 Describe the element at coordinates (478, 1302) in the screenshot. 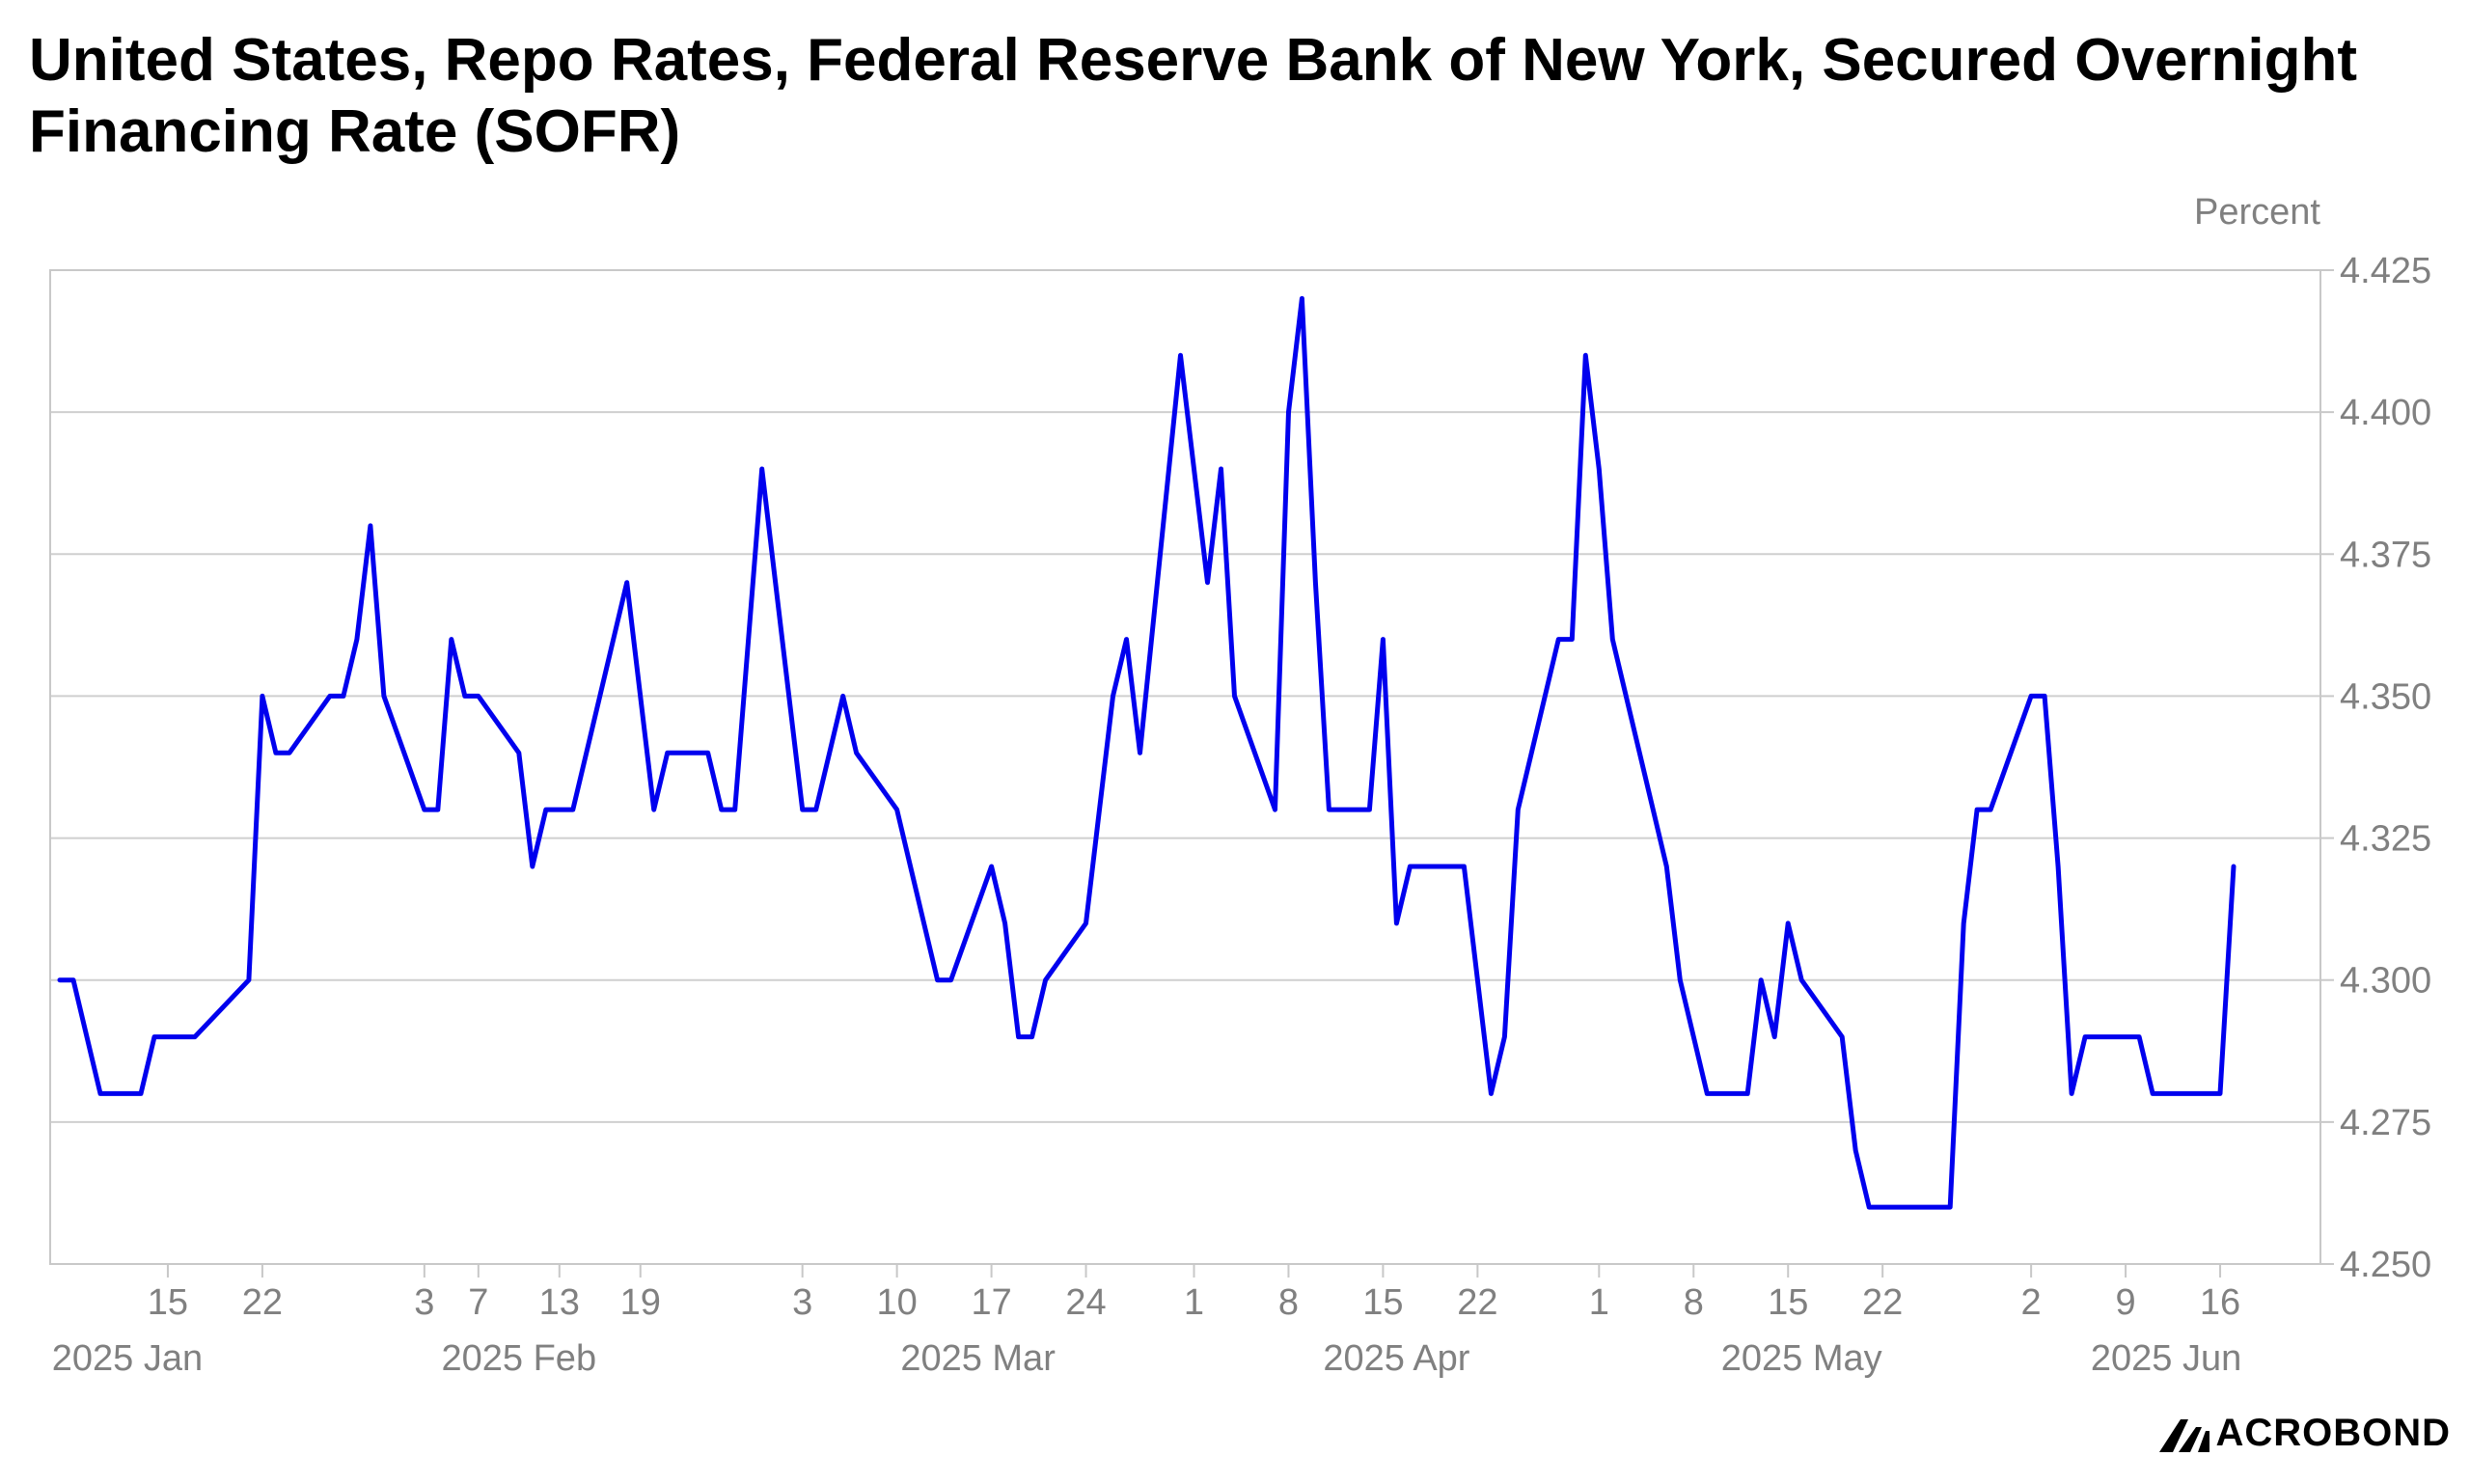

I see `x-tick-label: 7` at that location.